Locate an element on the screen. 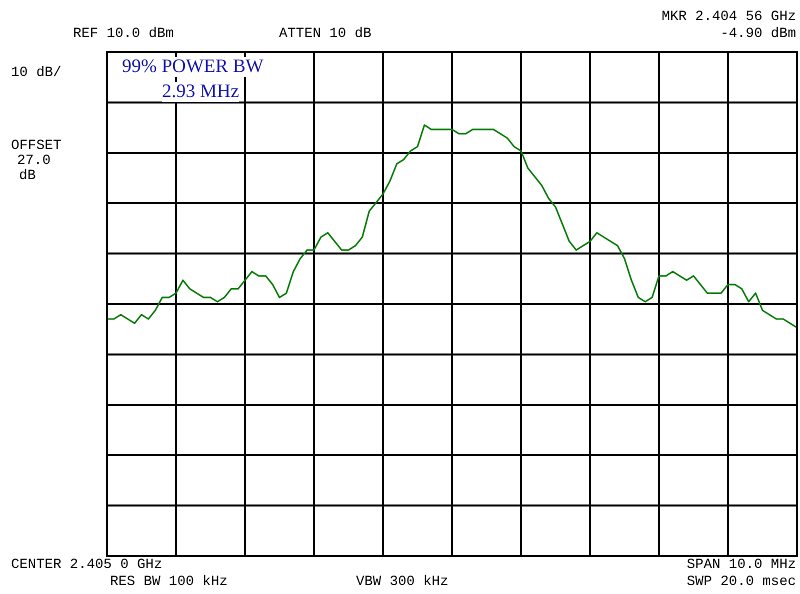 The image size is (800, 594). text: dB is located at coordinates (27, 176).